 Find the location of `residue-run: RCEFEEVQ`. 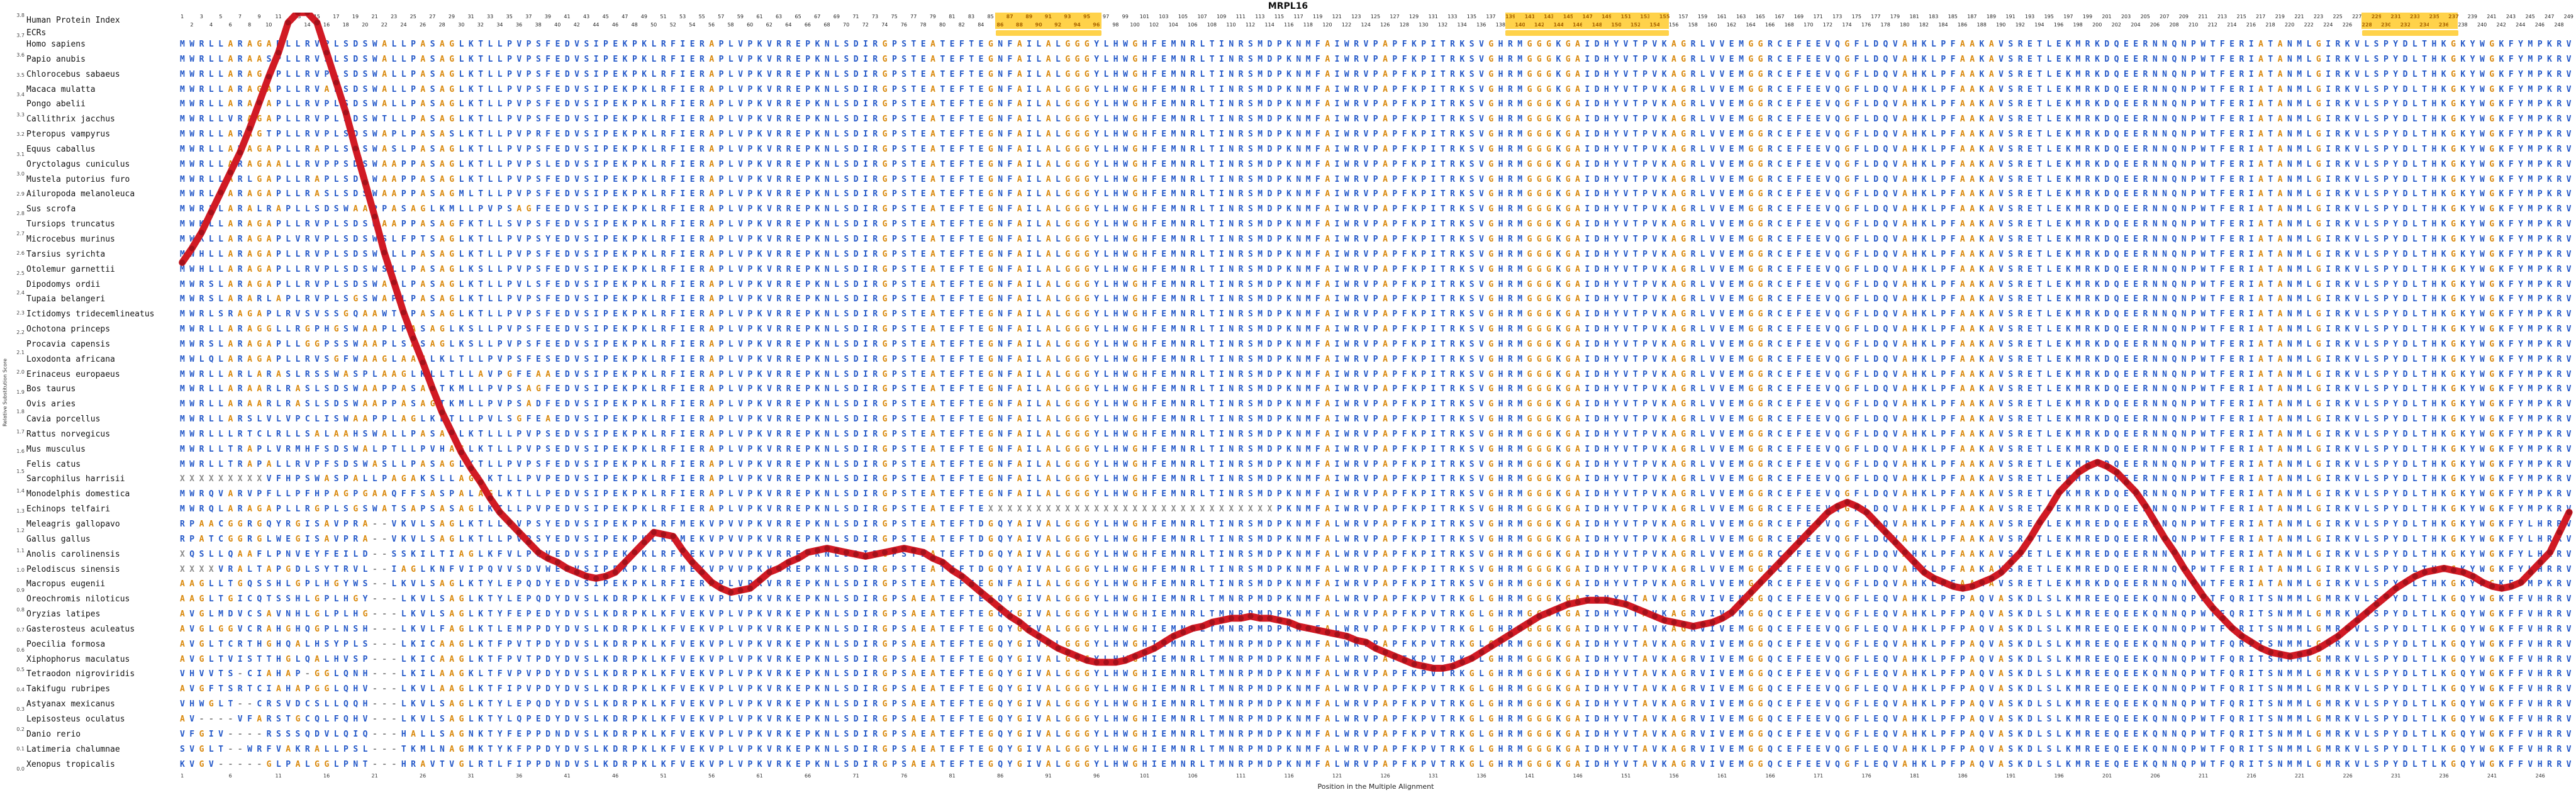

residue-run: RCEFEEVQ is located at coordinates (1806, 239).